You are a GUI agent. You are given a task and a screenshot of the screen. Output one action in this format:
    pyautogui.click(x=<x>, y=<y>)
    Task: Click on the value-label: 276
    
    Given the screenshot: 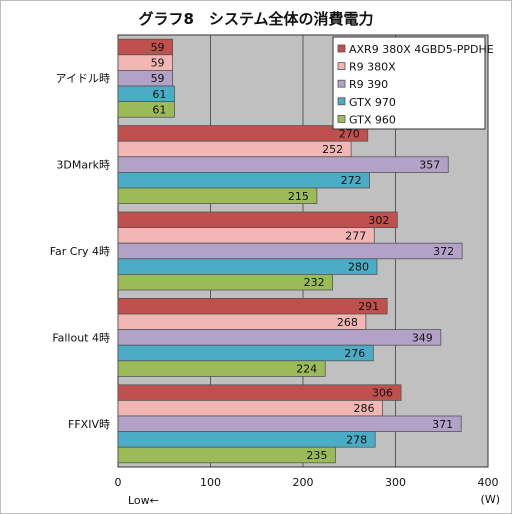 What is the action you would take?
    pyautogui.click(x=354, y=353)
    